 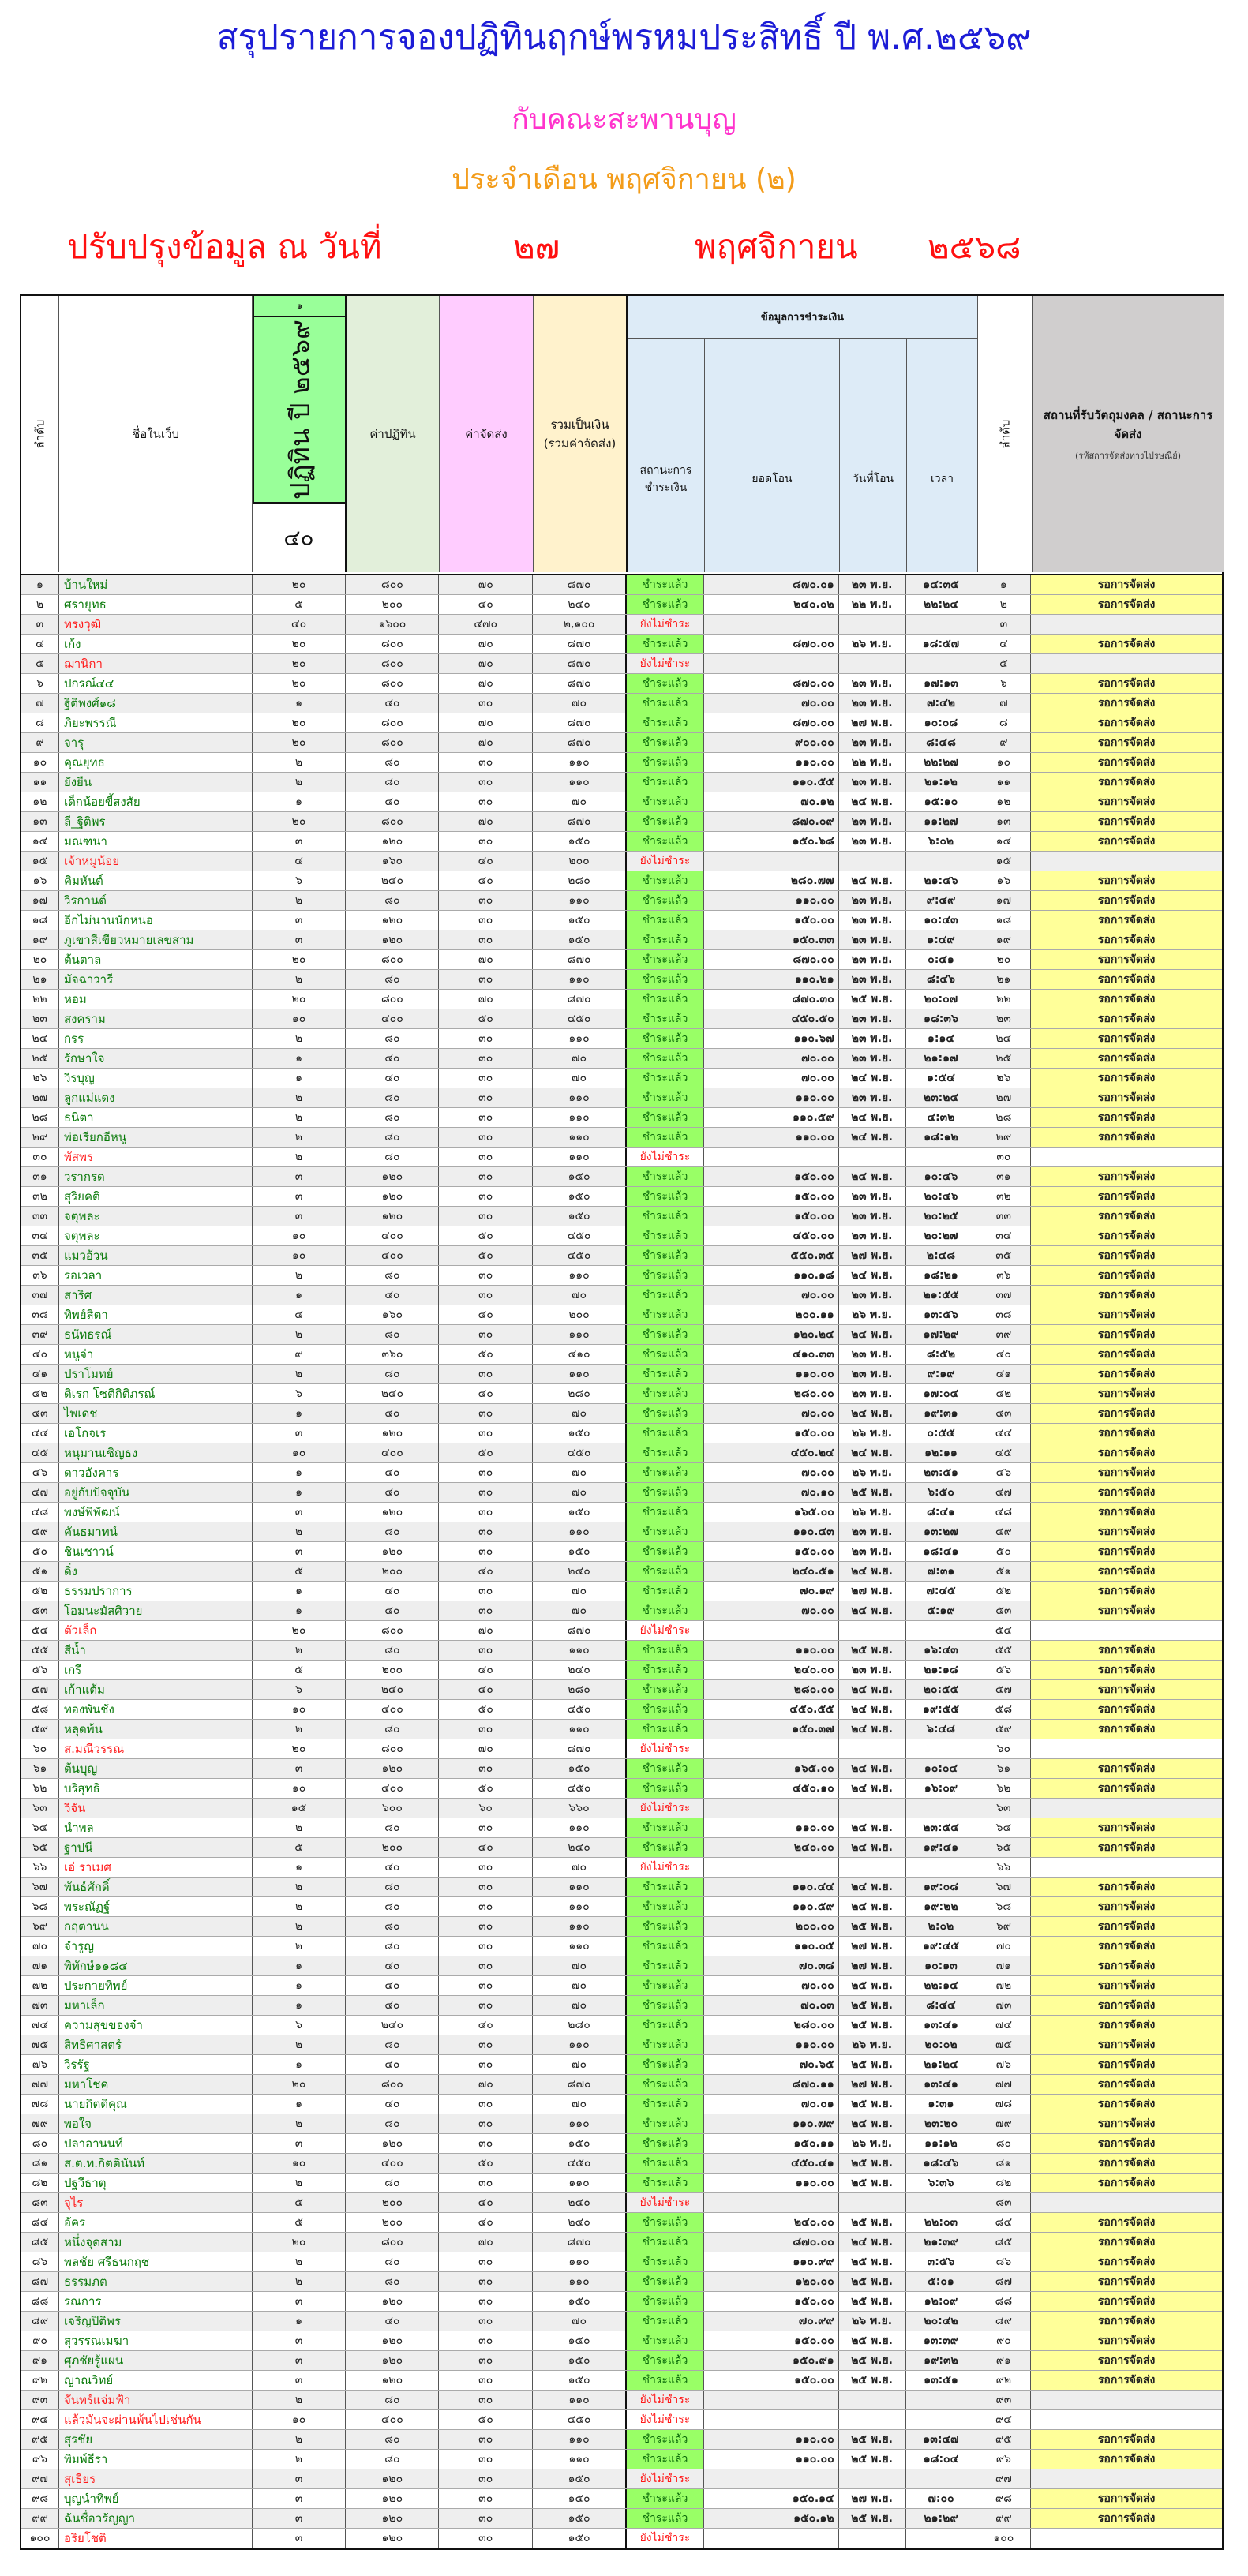 What do you see at coordinates (40, 1926) in the screenshot?
I see `row-number: ๖๙` at bounding box center [40, 1926].